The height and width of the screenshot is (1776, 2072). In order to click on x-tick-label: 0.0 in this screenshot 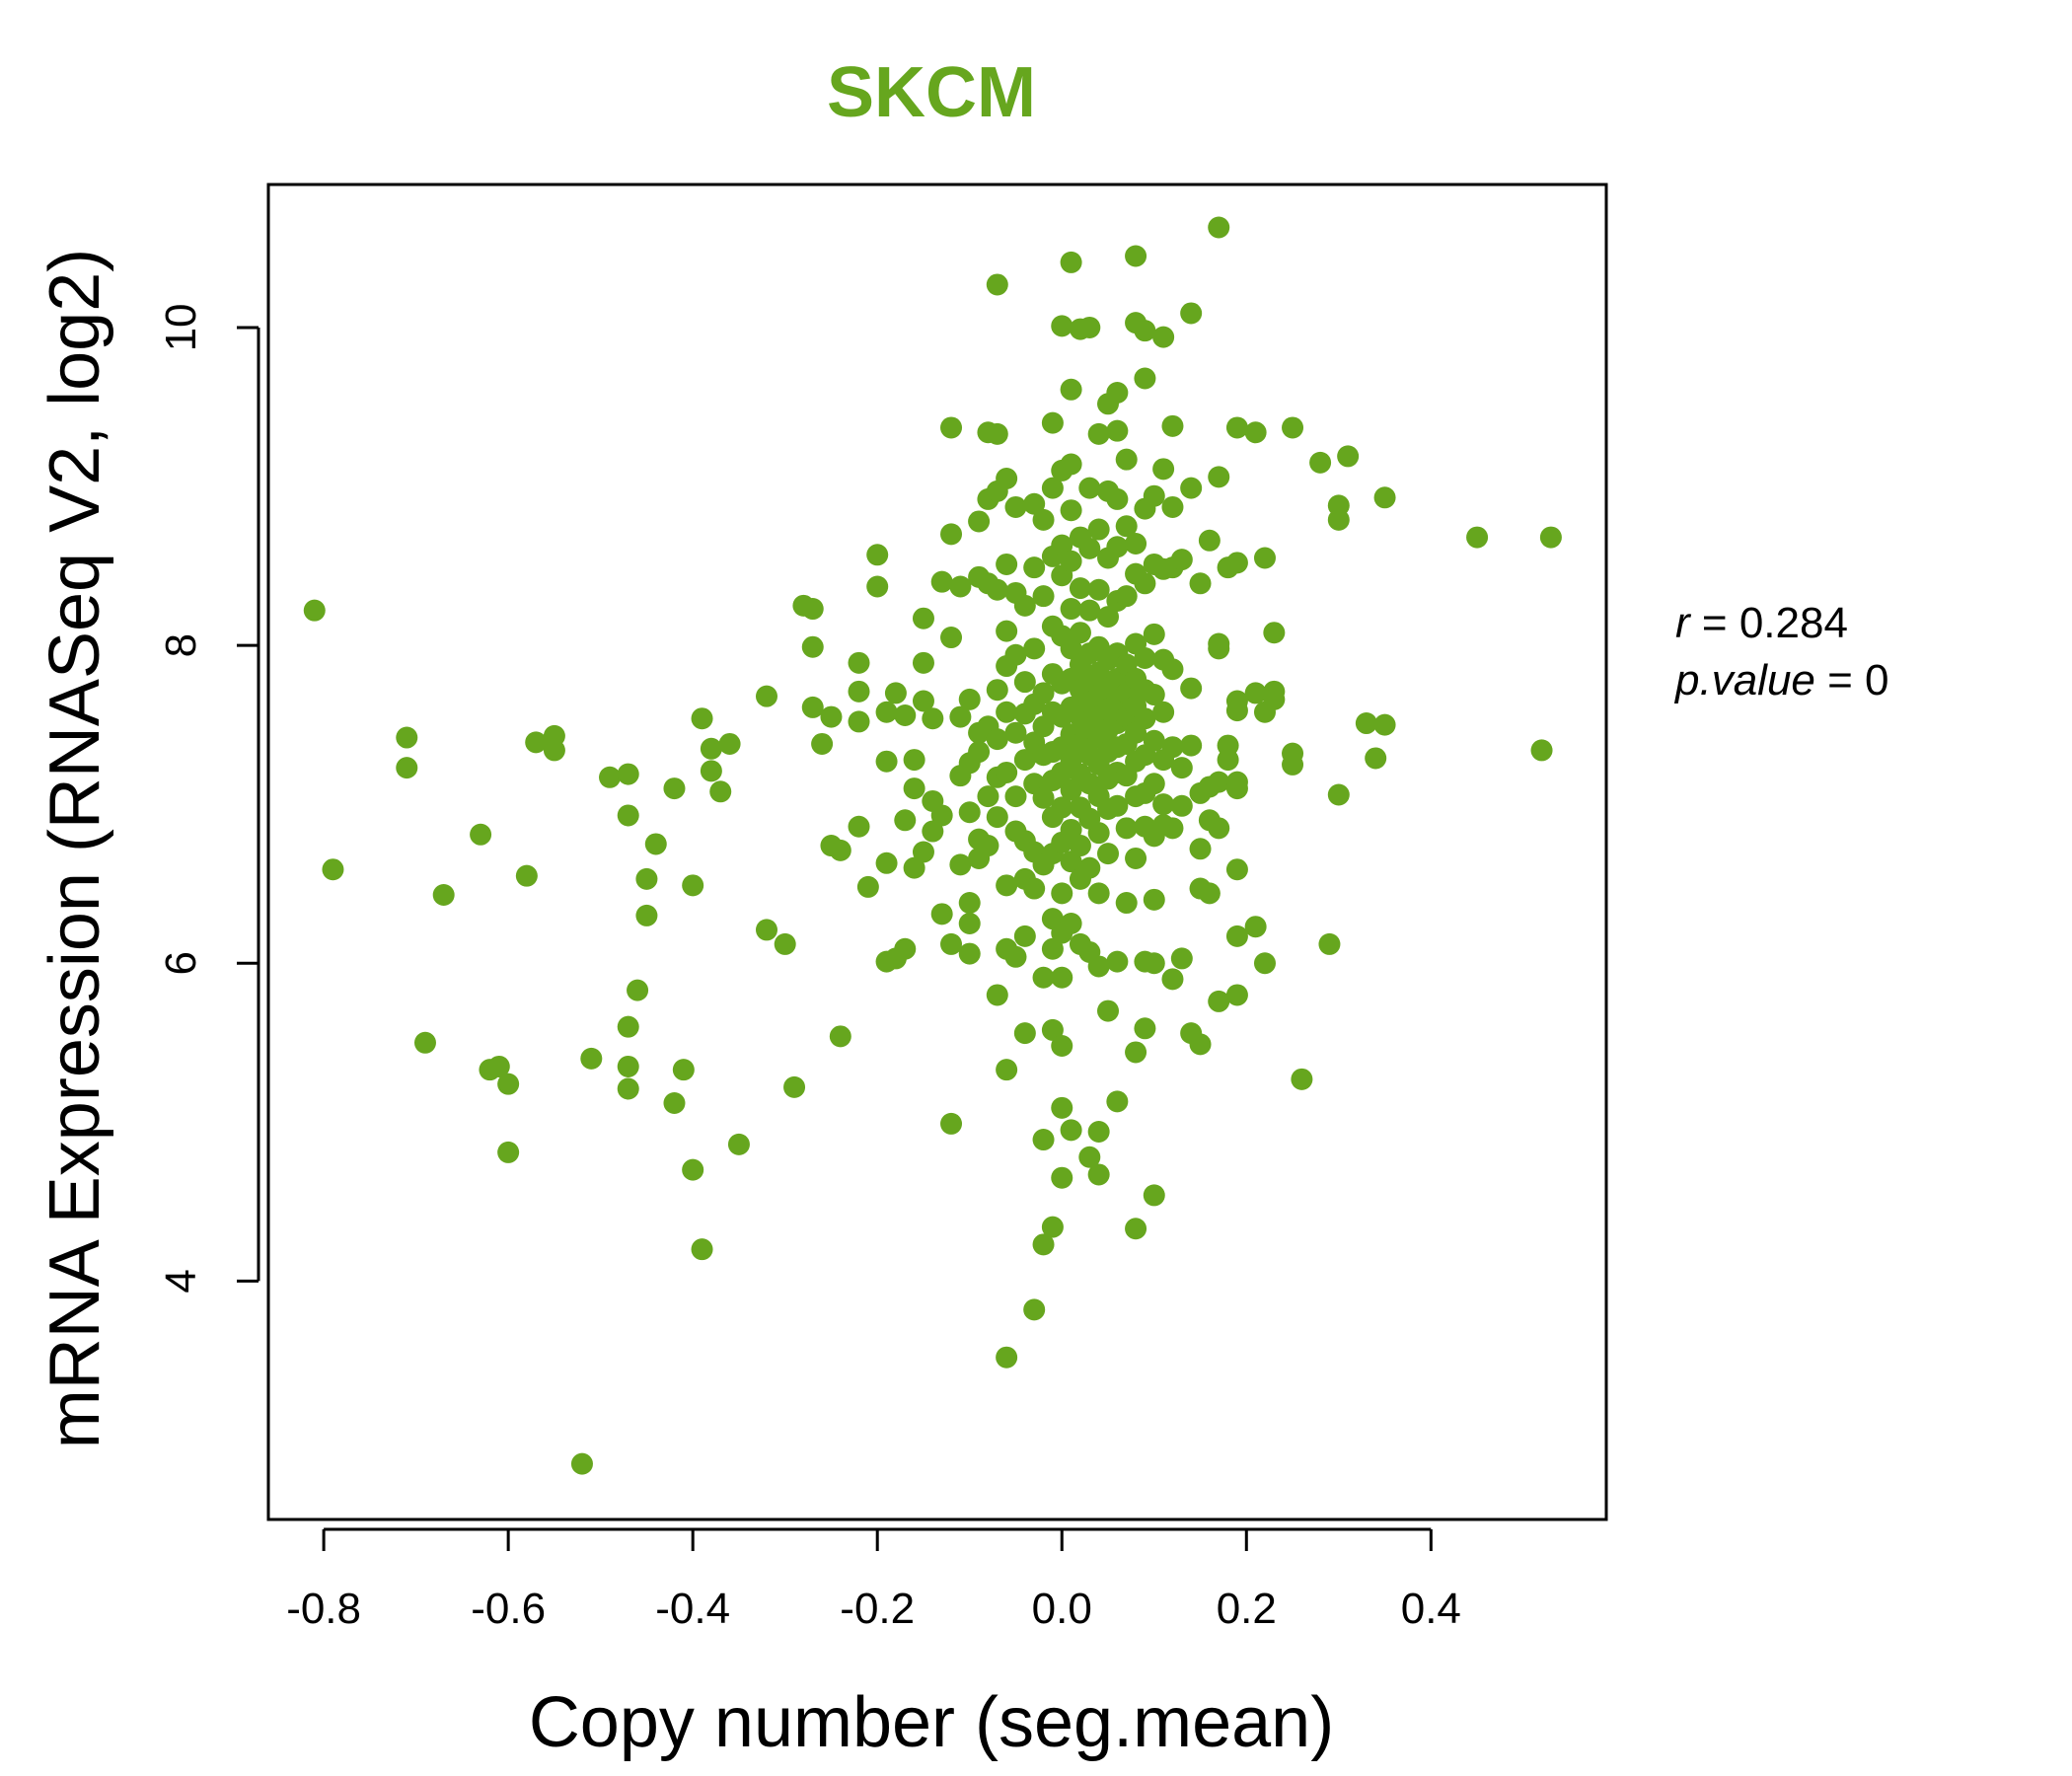, I will do `click(1062, 1609)`.